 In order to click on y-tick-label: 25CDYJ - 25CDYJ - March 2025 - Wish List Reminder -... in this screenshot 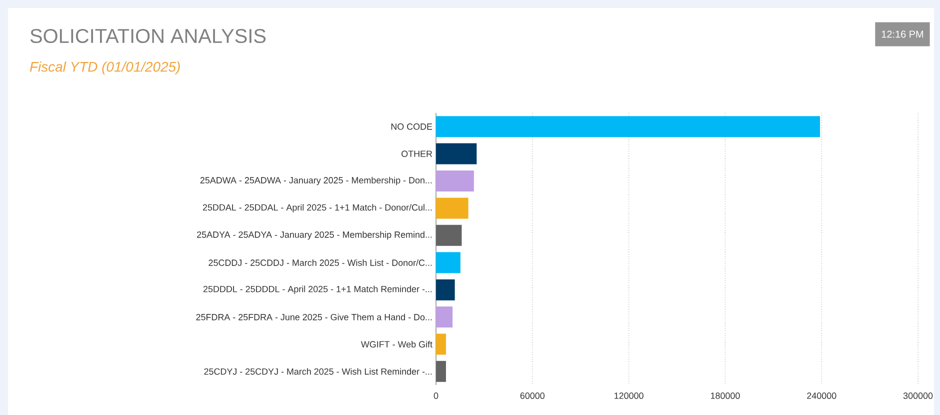, I will do `click(318, 371)`.